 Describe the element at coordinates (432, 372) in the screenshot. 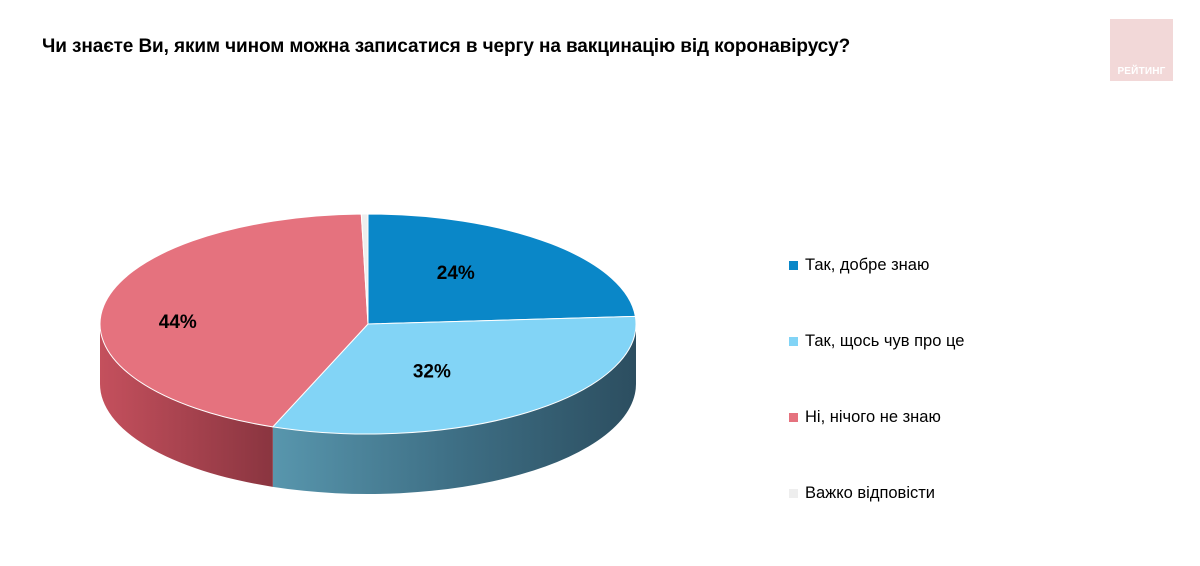

I see `pie-data-label: 32%` at that location.